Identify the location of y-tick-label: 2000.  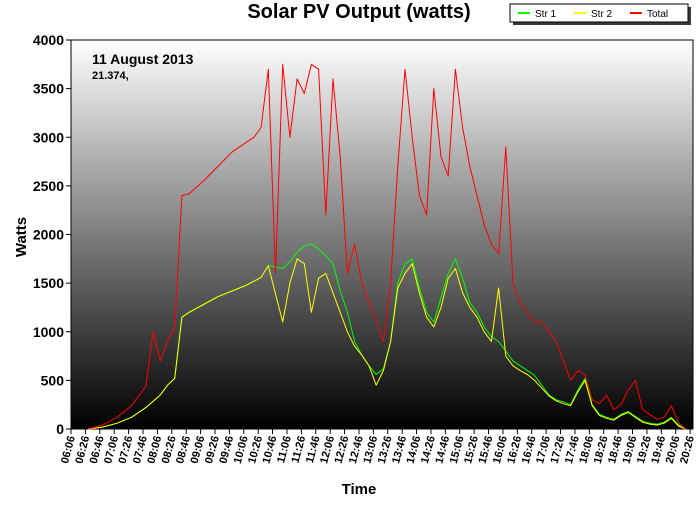
(48, 235).